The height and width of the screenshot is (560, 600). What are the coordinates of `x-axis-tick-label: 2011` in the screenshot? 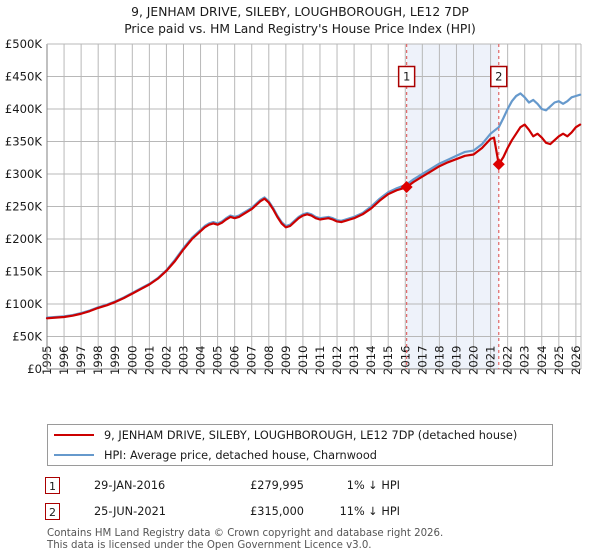 It's located at (320, 360).